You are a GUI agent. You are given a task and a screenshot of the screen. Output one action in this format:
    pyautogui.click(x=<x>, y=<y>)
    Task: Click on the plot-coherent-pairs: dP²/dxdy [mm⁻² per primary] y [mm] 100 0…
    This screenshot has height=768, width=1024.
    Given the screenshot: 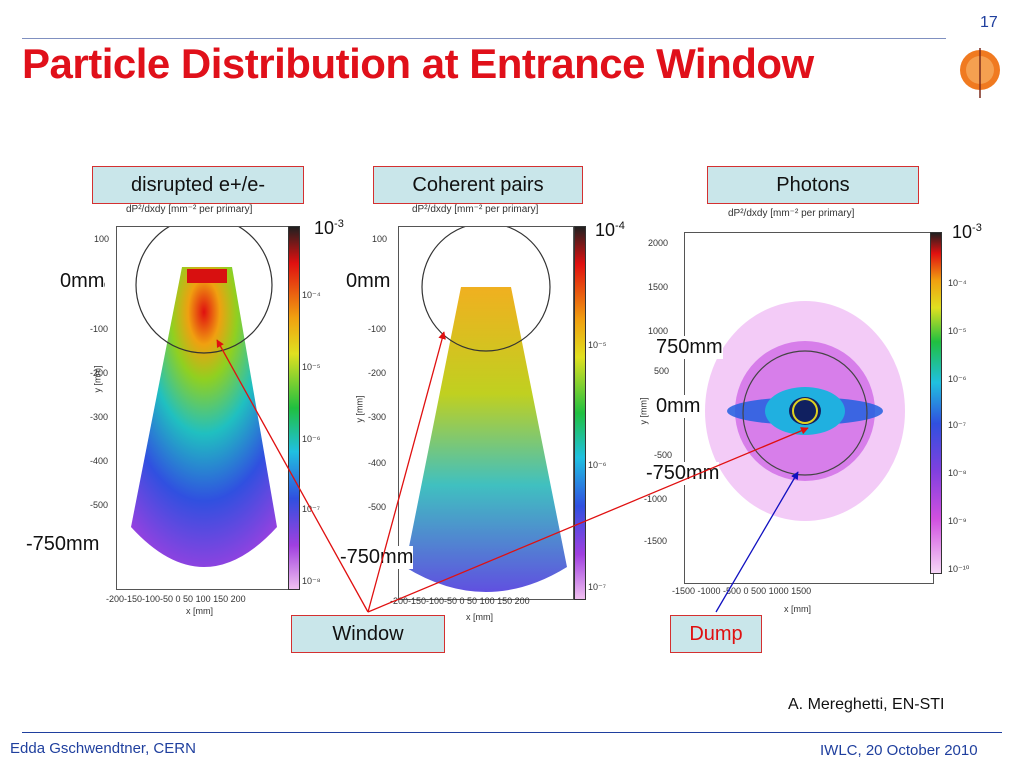 What is the action you would take?
    pyautogui.click(x=479, y=416)
    